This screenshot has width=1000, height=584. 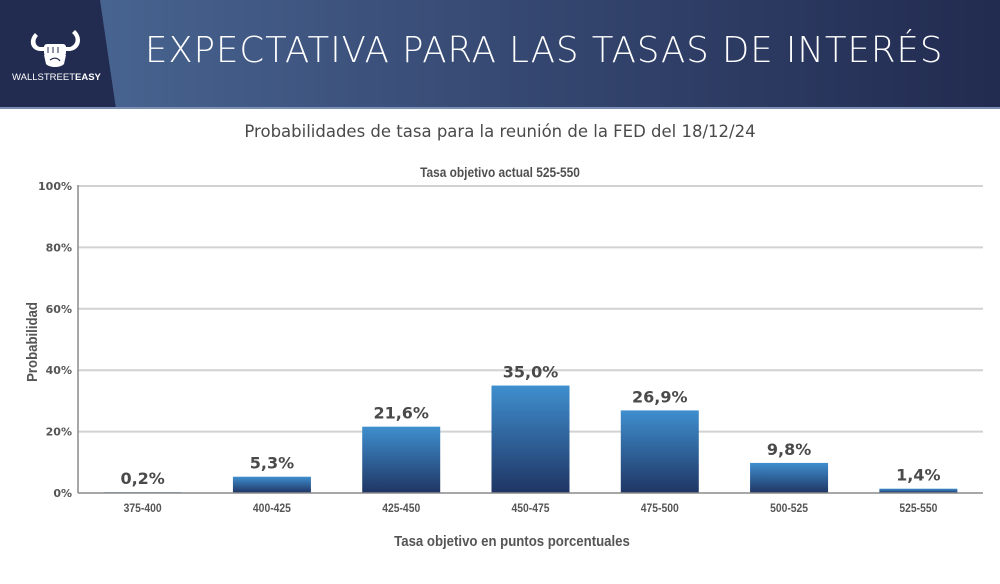 What do you see at coordinates (401, 509) in the screenshot?
I see `x-tick-label: 425-450` at bounding box center [401, 509].